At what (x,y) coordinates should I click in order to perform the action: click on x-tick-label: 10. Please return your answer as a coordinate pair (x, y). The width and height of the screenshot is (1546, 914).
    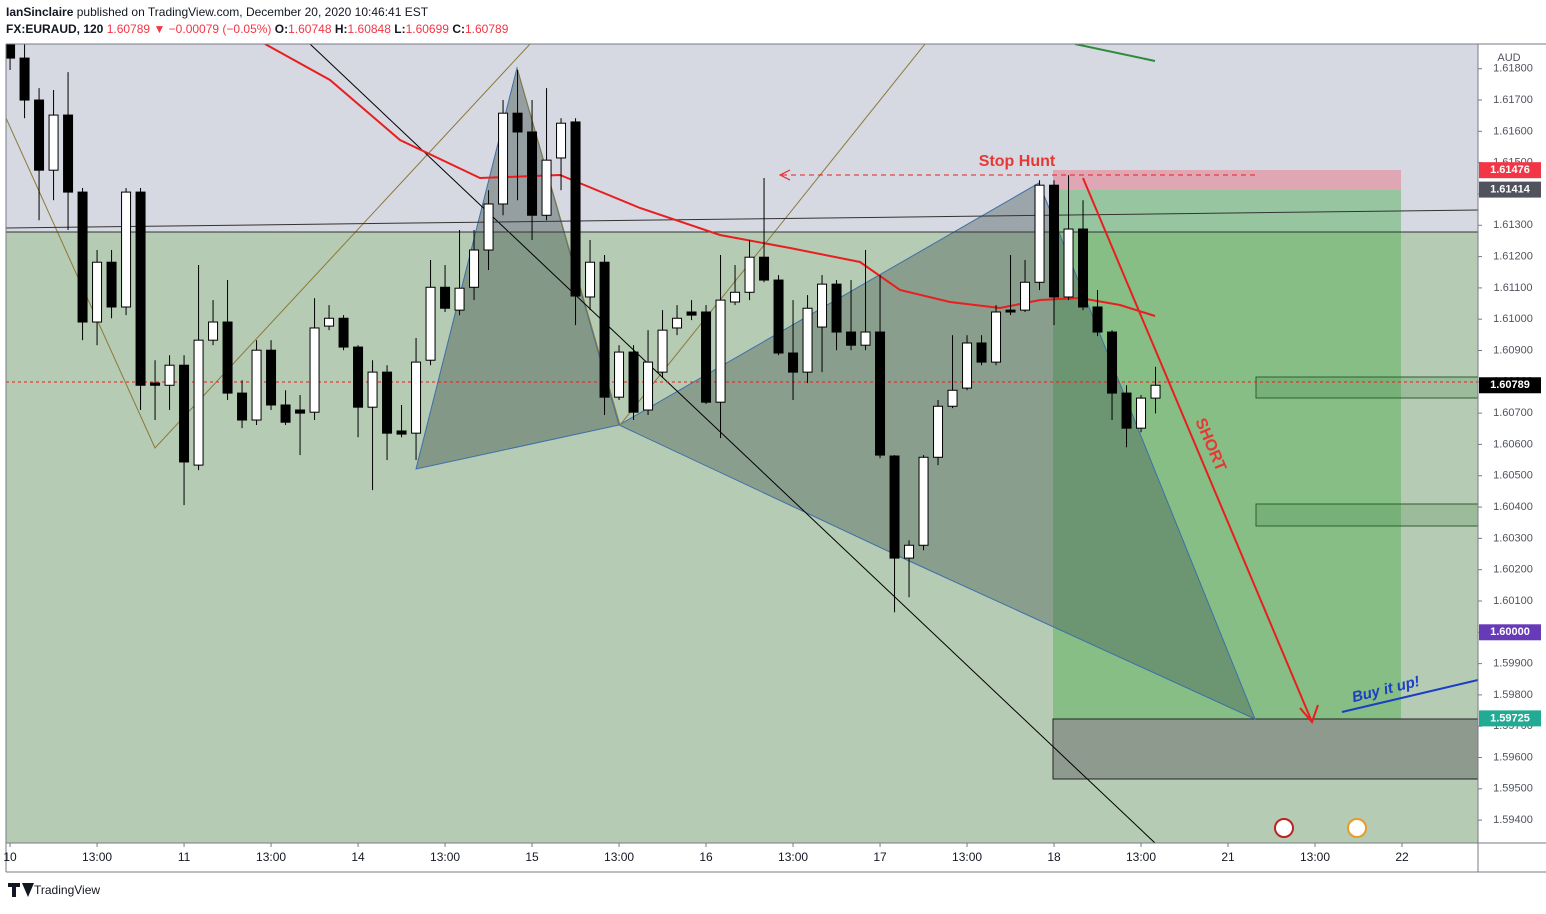
    Looking at the image, I should click on (10, 857).